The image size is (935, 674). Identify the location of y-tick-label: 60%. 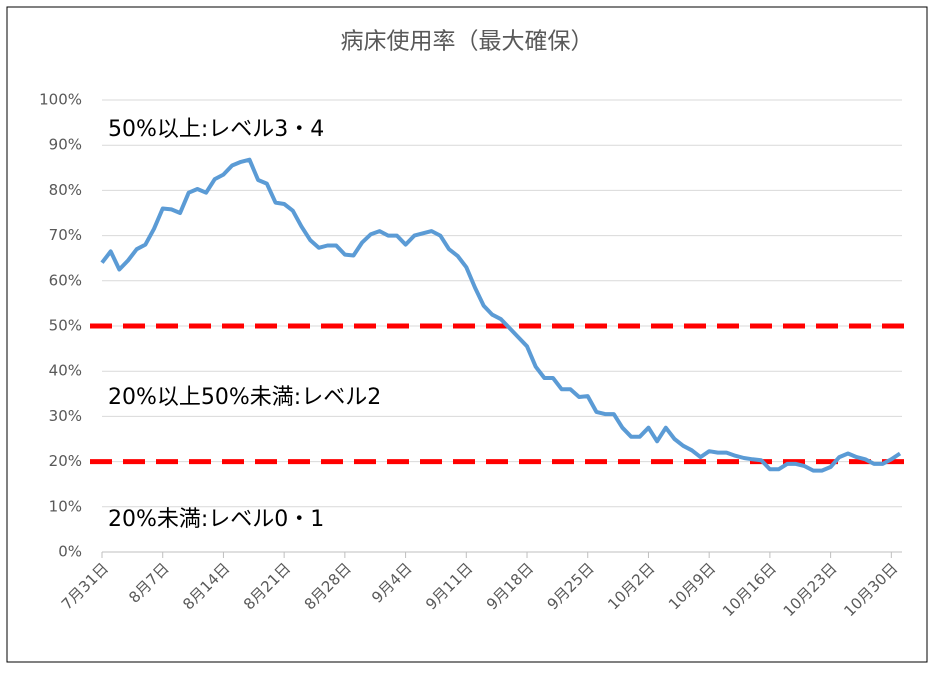
(65, 280).